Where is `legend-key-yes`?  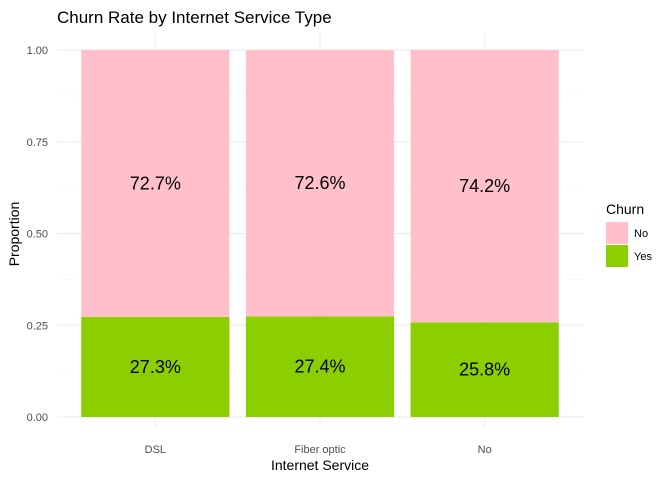
legend-key-yes is located at coordinates (617, 256).